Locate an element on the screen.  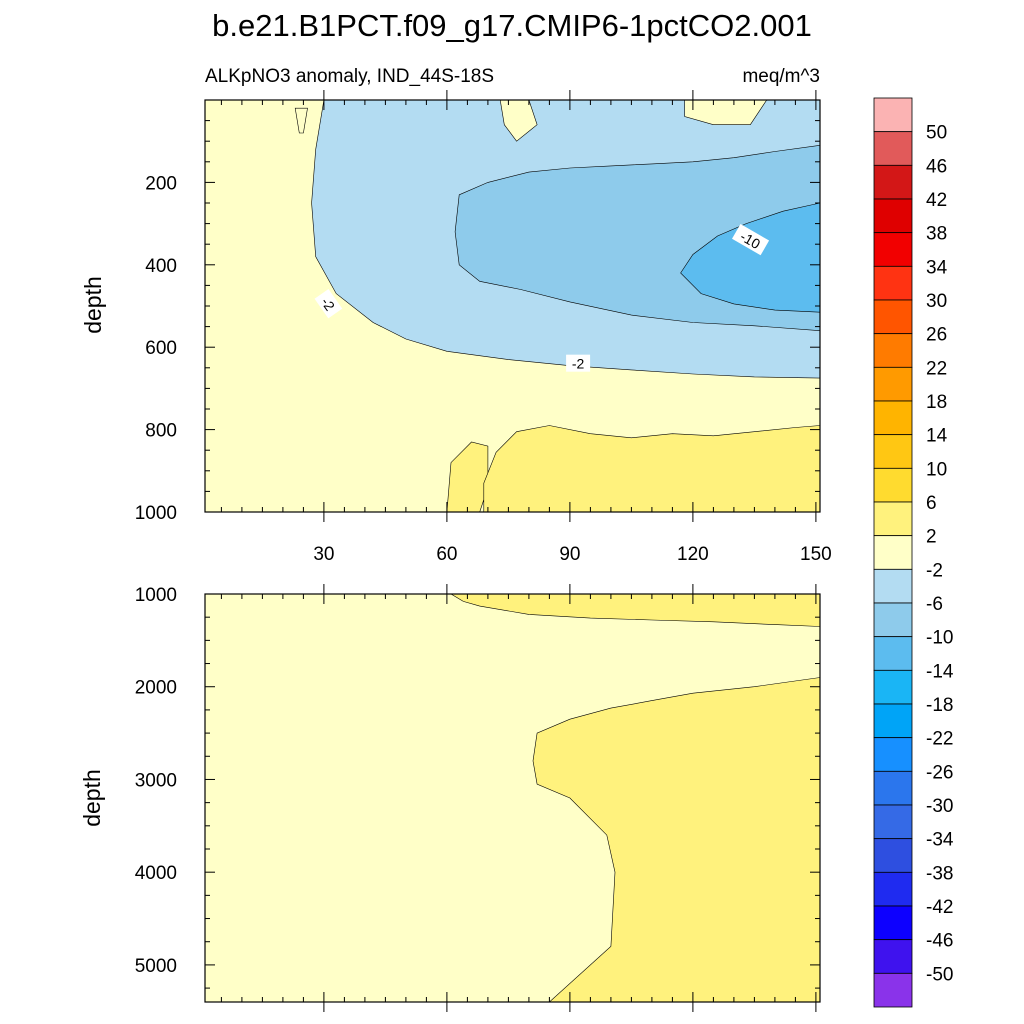
colorbar-label: -26 is located at coordinates (939, 772).